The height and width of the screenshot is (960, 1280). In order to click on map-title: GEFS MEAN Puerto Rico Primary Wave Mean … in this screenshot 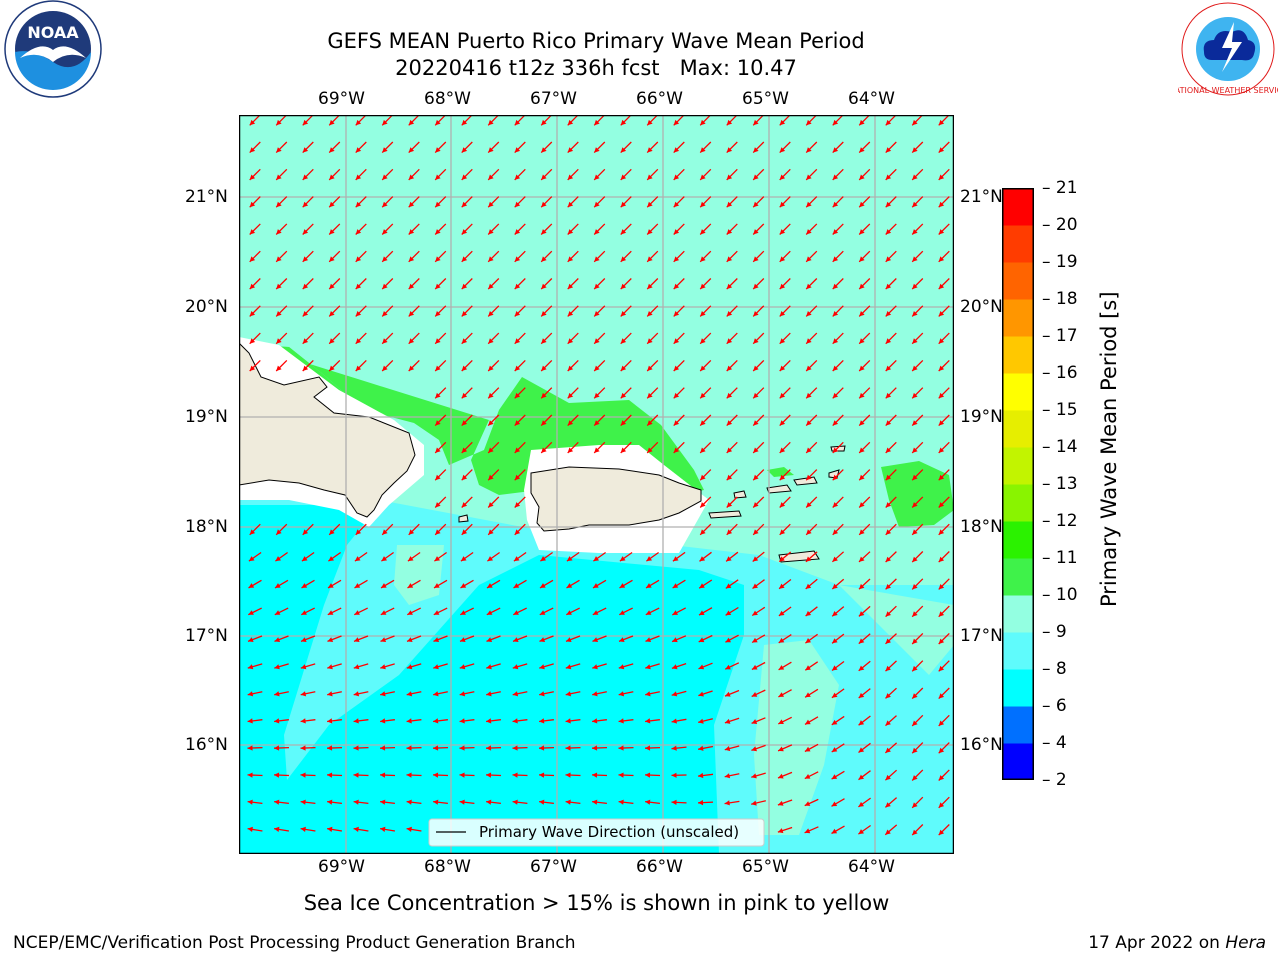, I will do `click(596, 41)`.